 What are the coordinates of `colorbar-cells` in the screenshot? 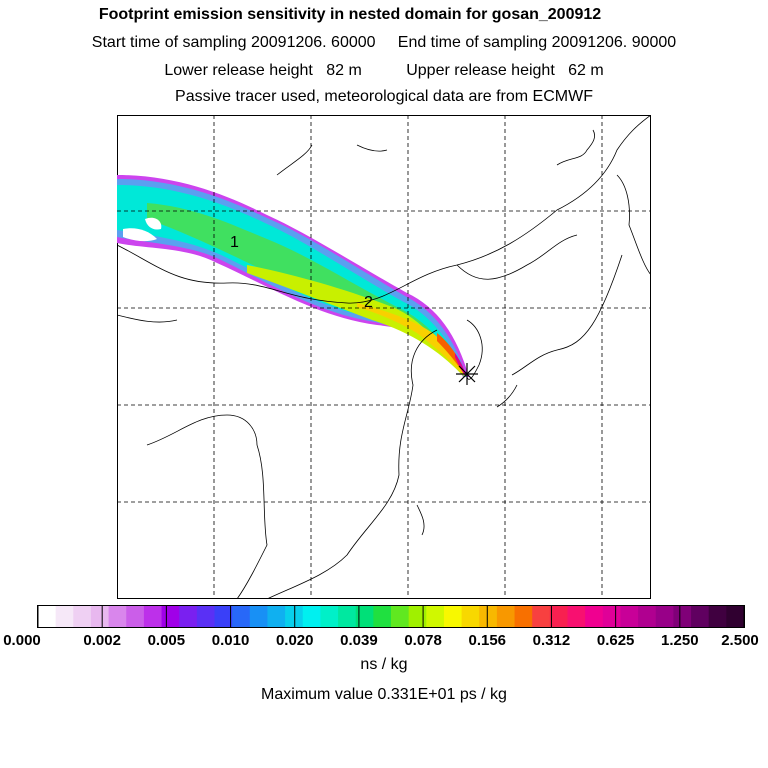 It's located at (391, 616).